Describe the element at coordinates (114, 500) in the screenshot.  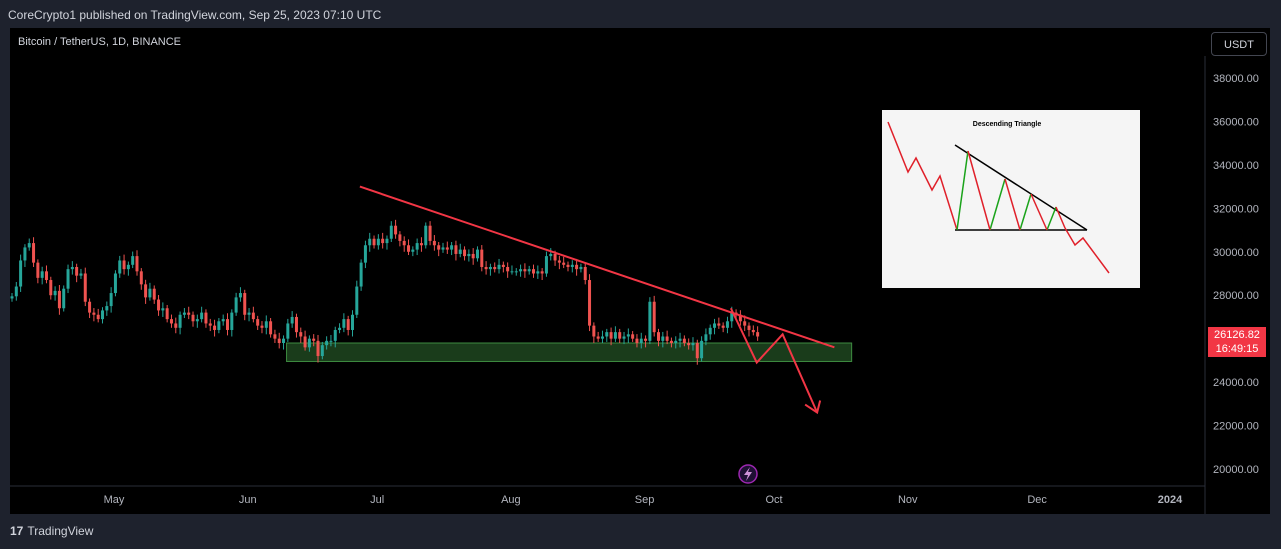
I see `x-tick-label: May` at that location.